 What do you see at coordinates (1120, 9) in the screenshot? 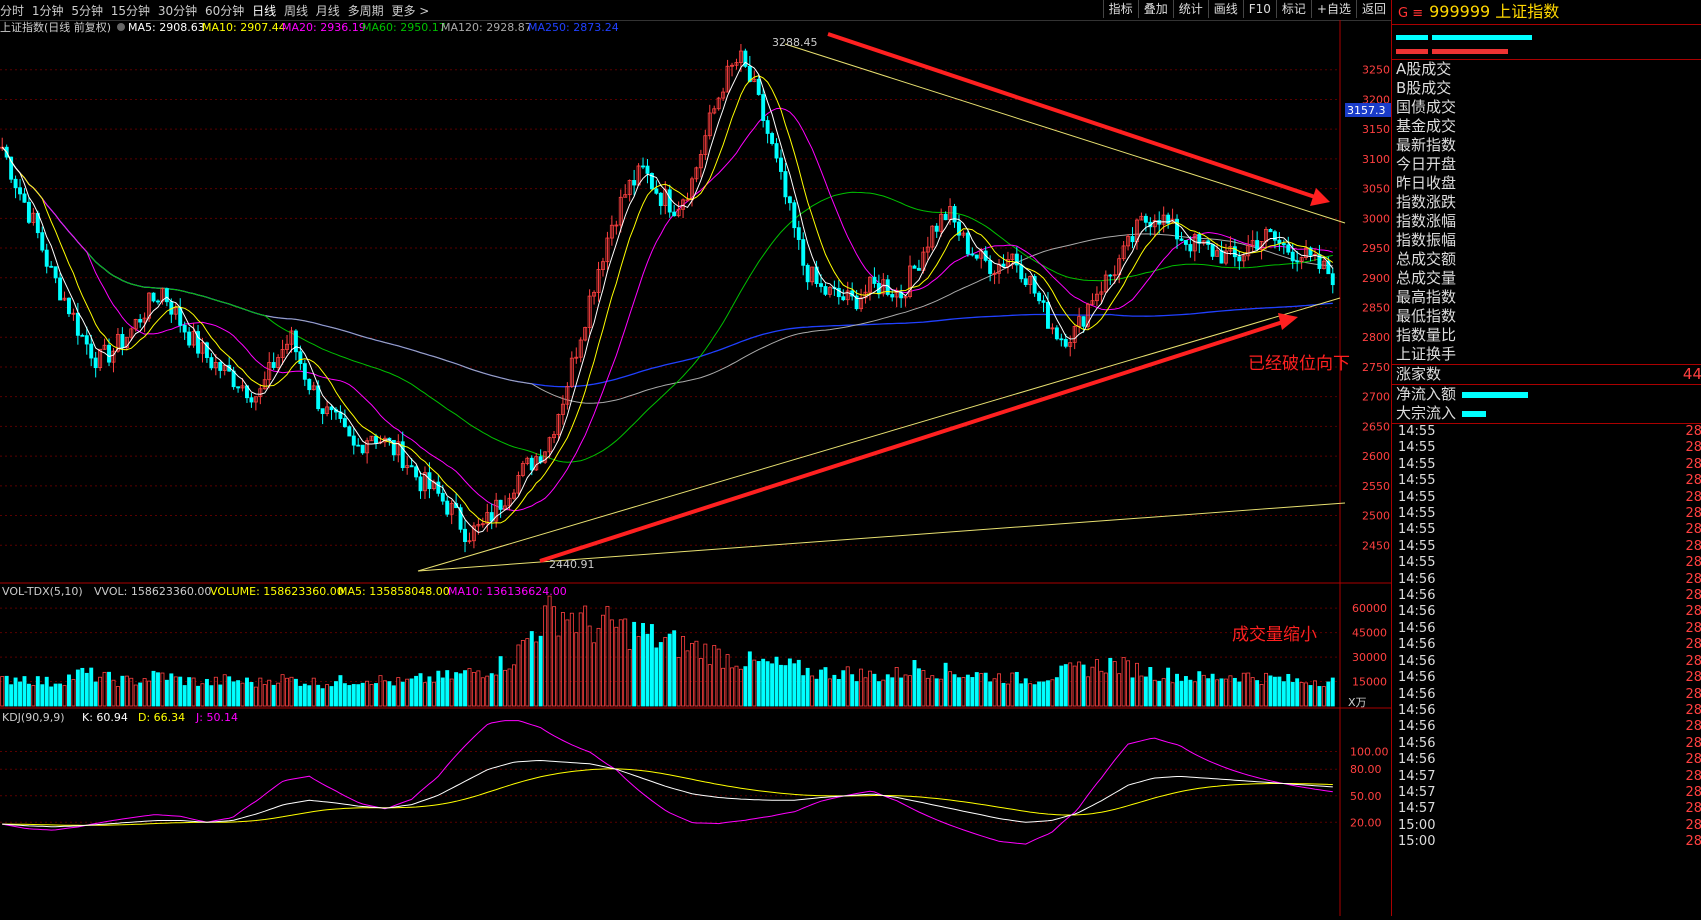
I see `indicator-button: 指标` at bounding box center [1120, 9].